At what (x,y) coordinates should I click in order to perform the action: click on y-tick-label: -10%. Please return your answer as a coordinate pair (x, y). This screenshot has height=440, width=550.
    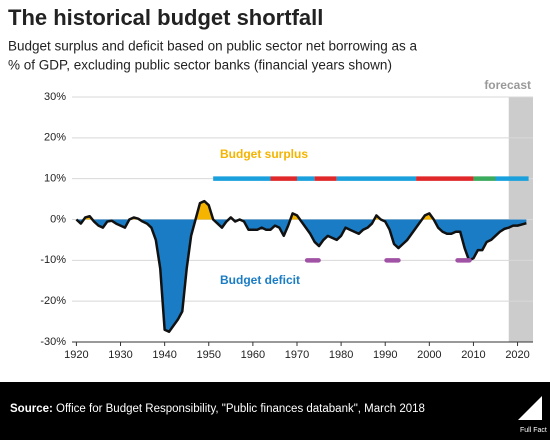
    Looking at the image, I should click on (53, 260).